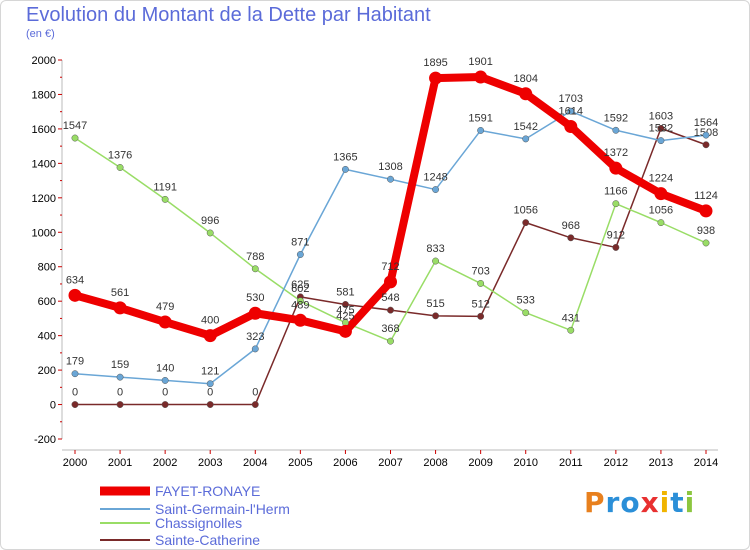 The height and width of the screenshot is (550, 750). What do you see at coordinates (435, 178) in the screenshot?
I see `data-label: 1248` at bounding box center [435, 178].